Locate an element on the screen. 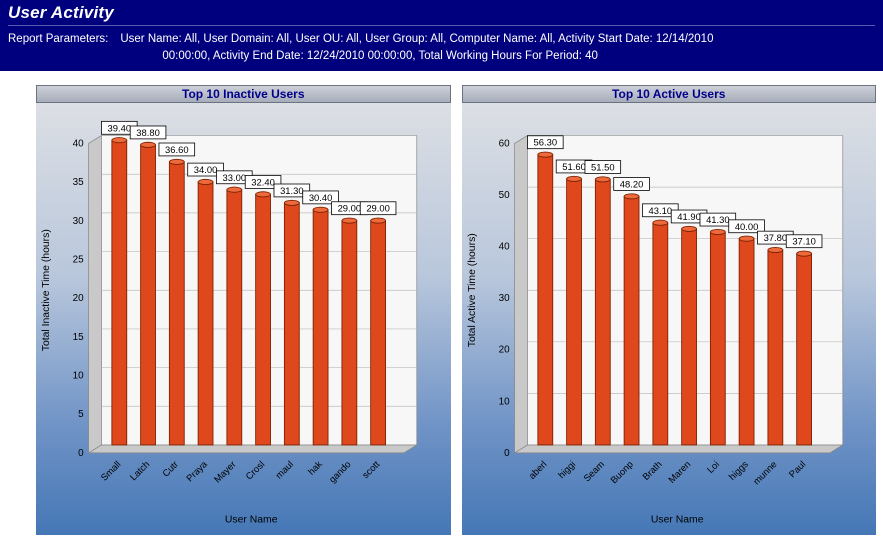 The width and height of the screenshot is (883, 543). svg-text: 37.80 is located at coordinates (775, 237).